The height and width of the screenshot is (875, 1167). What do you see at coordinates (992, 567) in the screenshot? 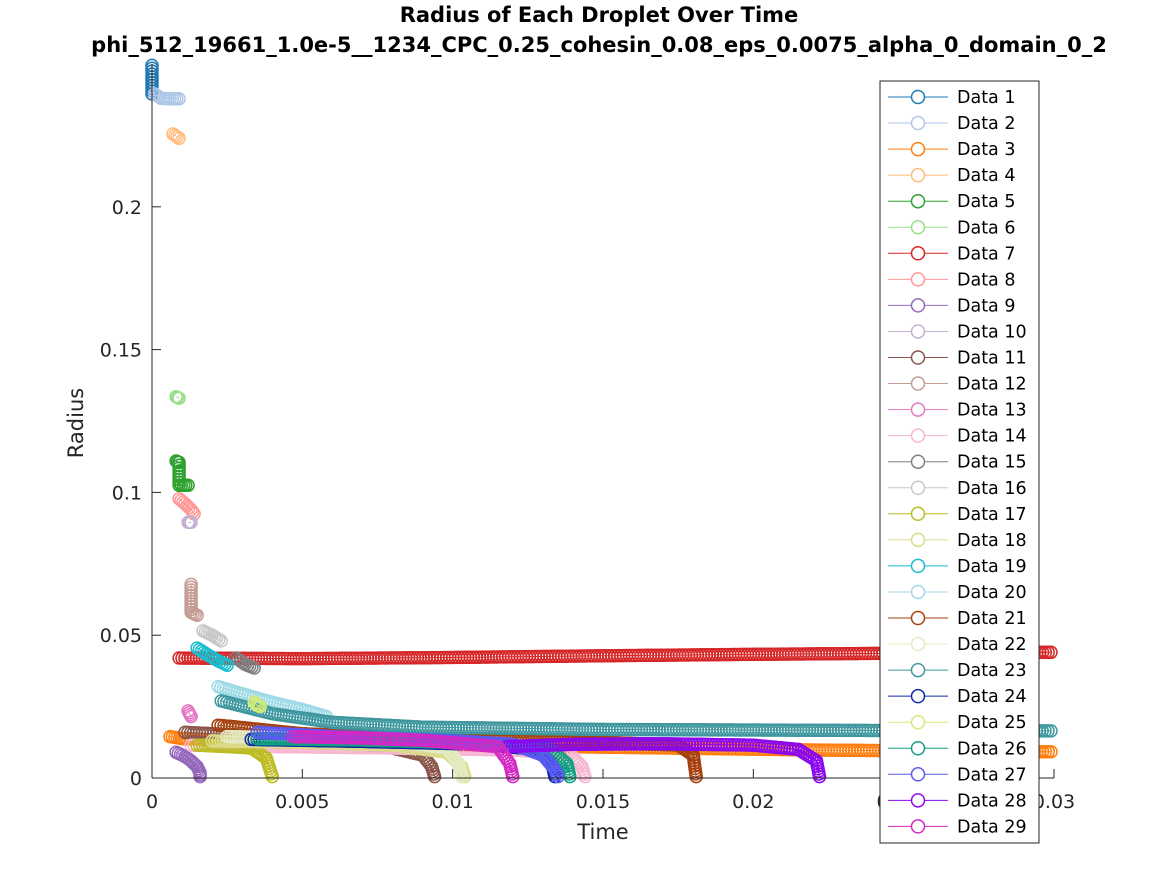
I see `legend-label: Data 19` at bounding box center [992, 567].